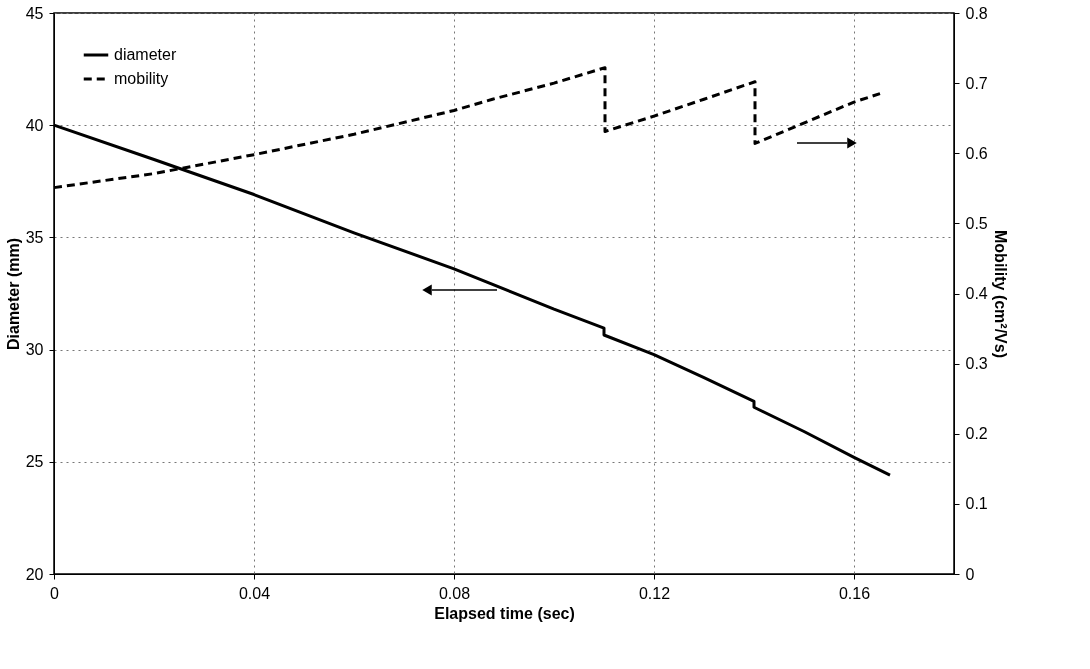  I want to click on x-axis-title: Elapsed time (sec), so click(504, 613).